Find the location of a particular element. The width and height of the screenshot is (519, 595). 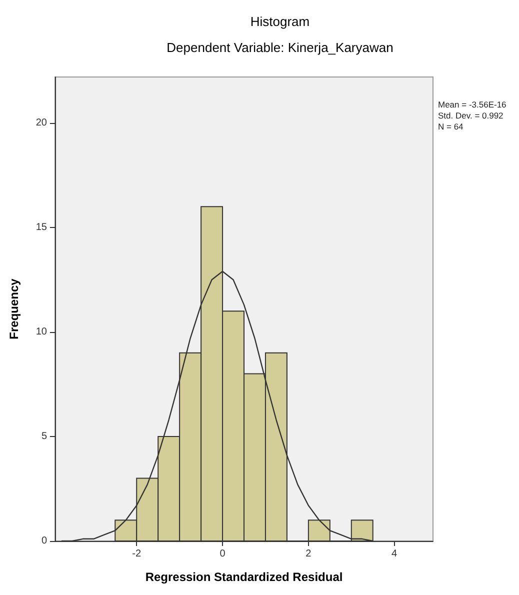

text: Mean = -3.56E-16 is located at coordinates (472, 105).